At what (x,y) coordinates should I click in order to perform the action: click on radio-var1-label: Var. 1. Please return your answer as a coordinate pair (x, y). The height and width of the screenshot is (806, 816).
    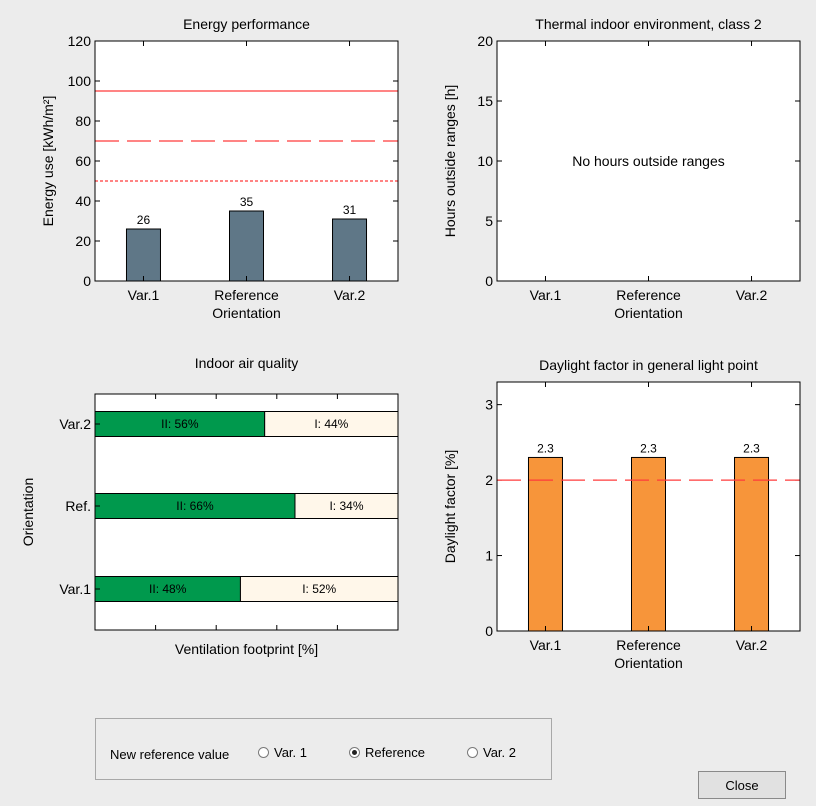
    Looking at the image, I should click on (291, 752).